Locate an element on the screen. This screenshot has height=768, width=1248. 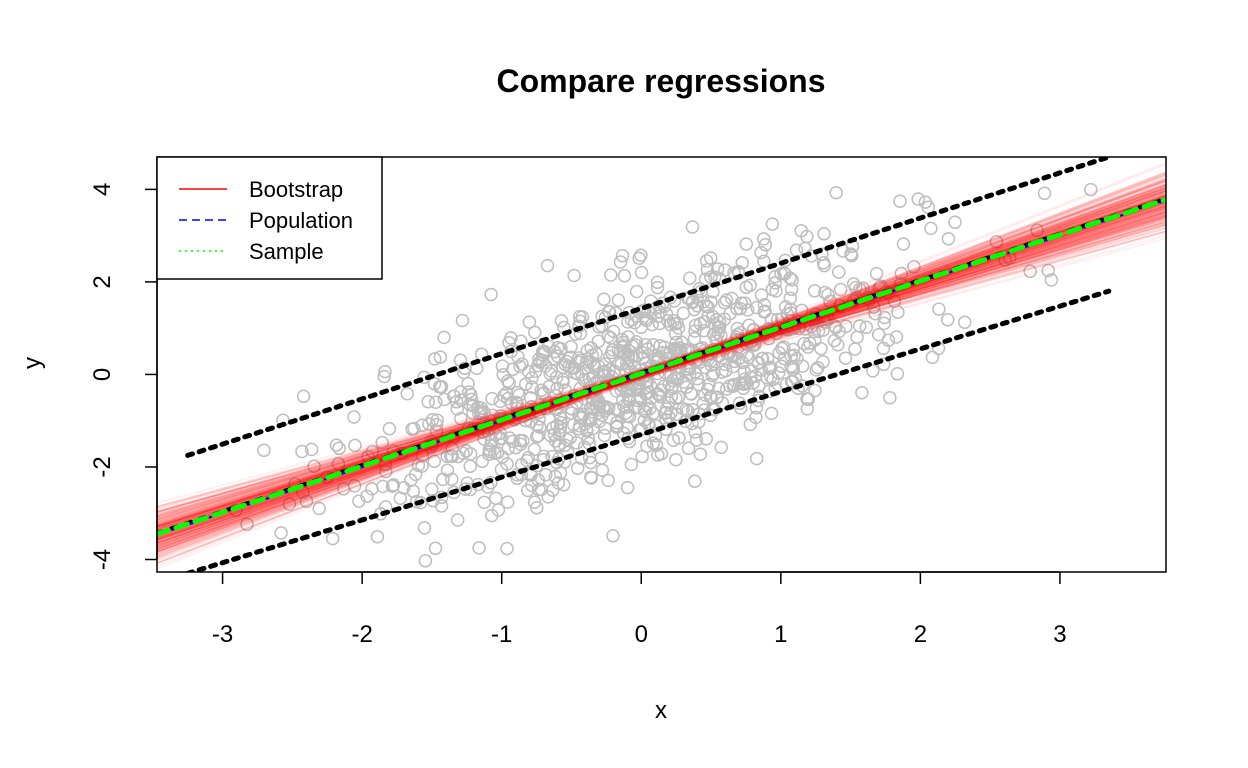
x-tick-label: -3 is located at coordinates (222, 634).